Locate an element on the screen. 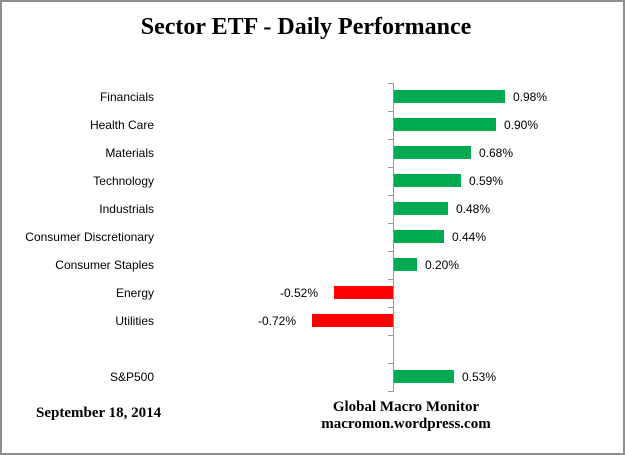 This screenshot has width=625, height=455. value-label: 0.59% is located at coordinates (486, 181).